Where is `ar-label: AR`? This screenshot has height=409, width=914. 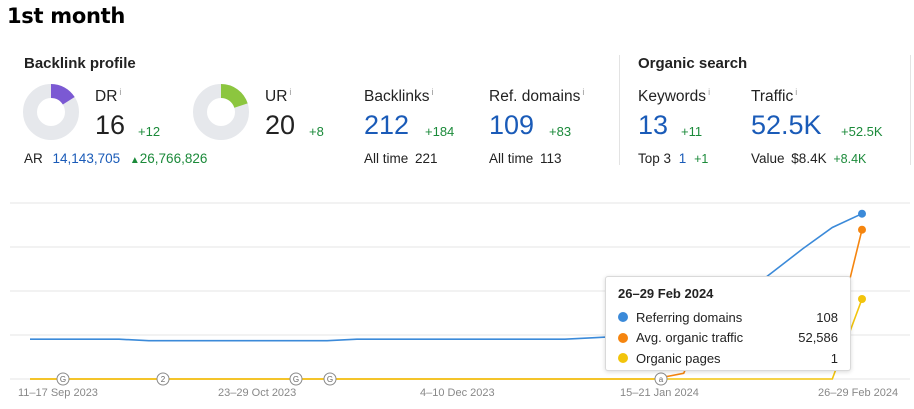 ar-label: AR is located at coordinates (33, 158).